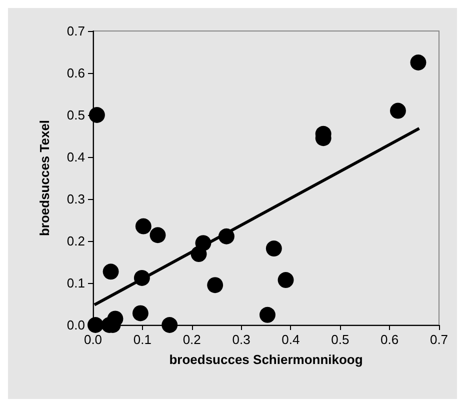 This screenshot has width=465, height=407. I want to click on y-tick-label: 0.6, so click(75, 73).